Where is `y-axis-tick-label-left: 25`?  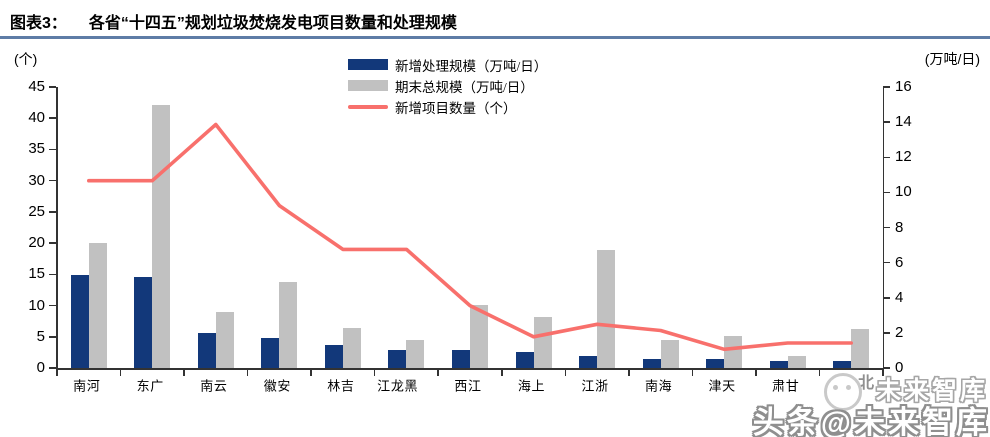 y-axis-tick-label-left: 25 is located at coordinates (36, 211).